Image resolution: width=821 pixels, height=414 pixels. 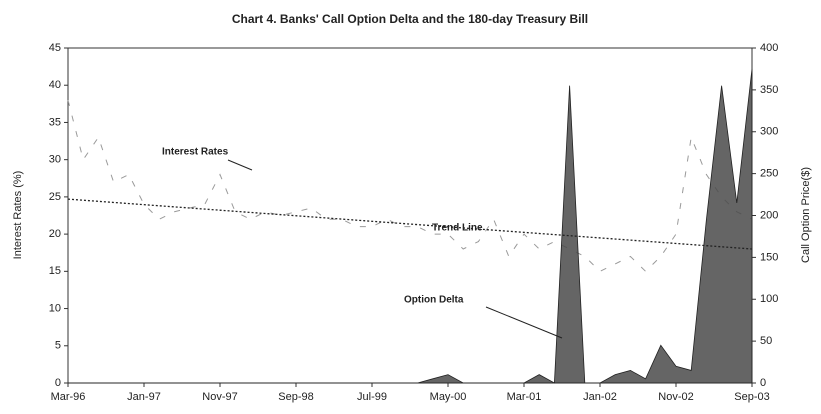 What do you see at coordinates (55, 271) in the screenshot?
I see `y-tick-label: 15` at bounding box center [55, 271].